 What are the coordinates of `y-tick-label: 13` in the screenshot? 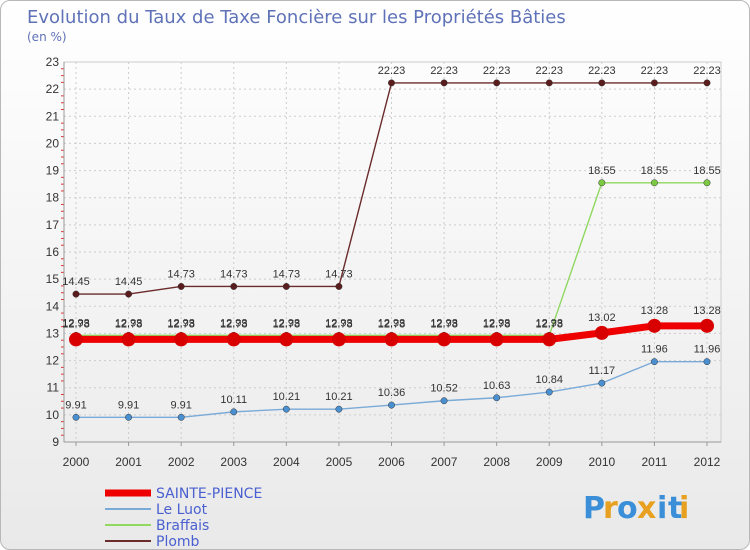 It's located at (53, 333).